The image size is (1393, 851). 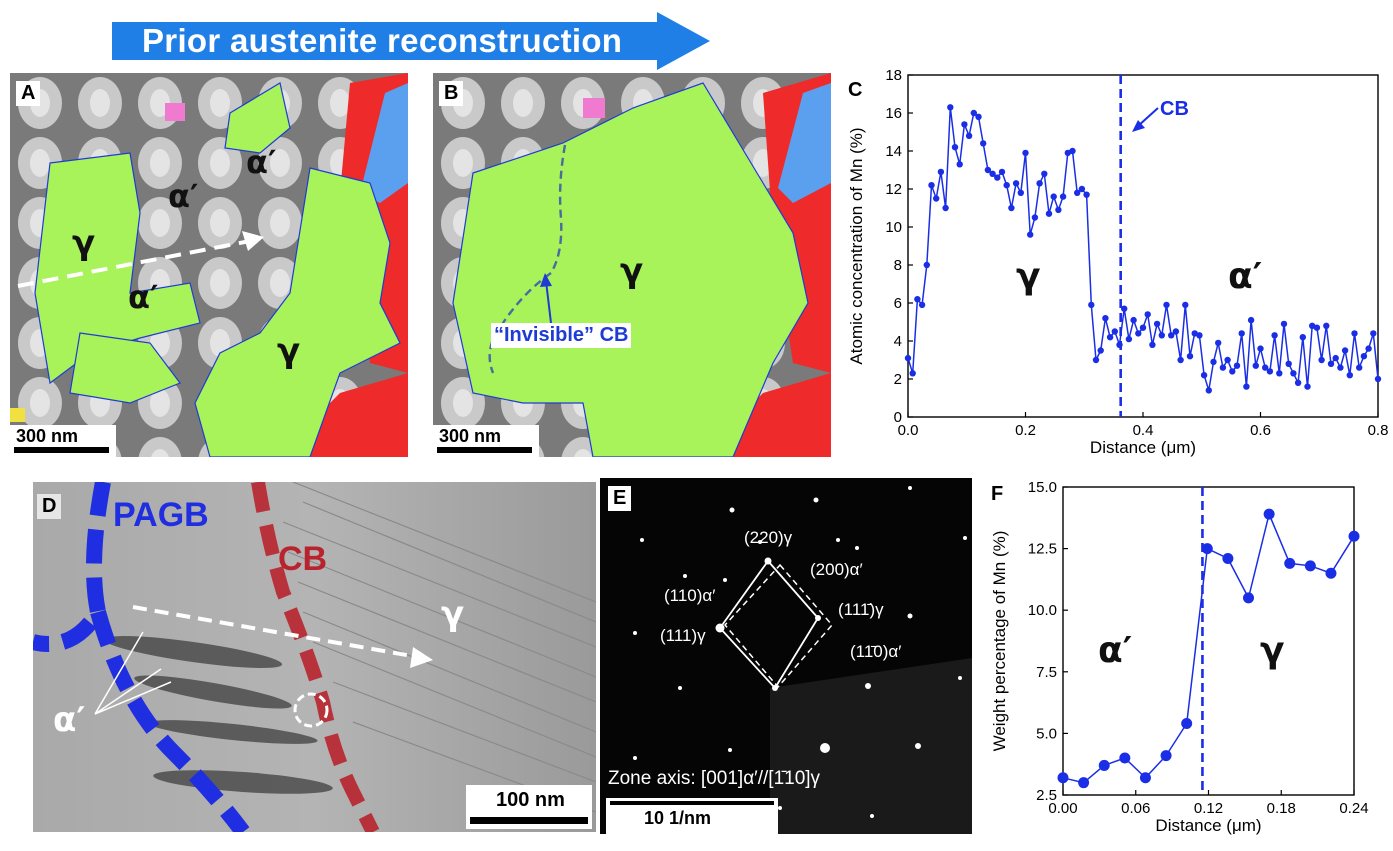 I want to click on panel-d-scalebar-label: 100 nm, so click(x=530, y=800).